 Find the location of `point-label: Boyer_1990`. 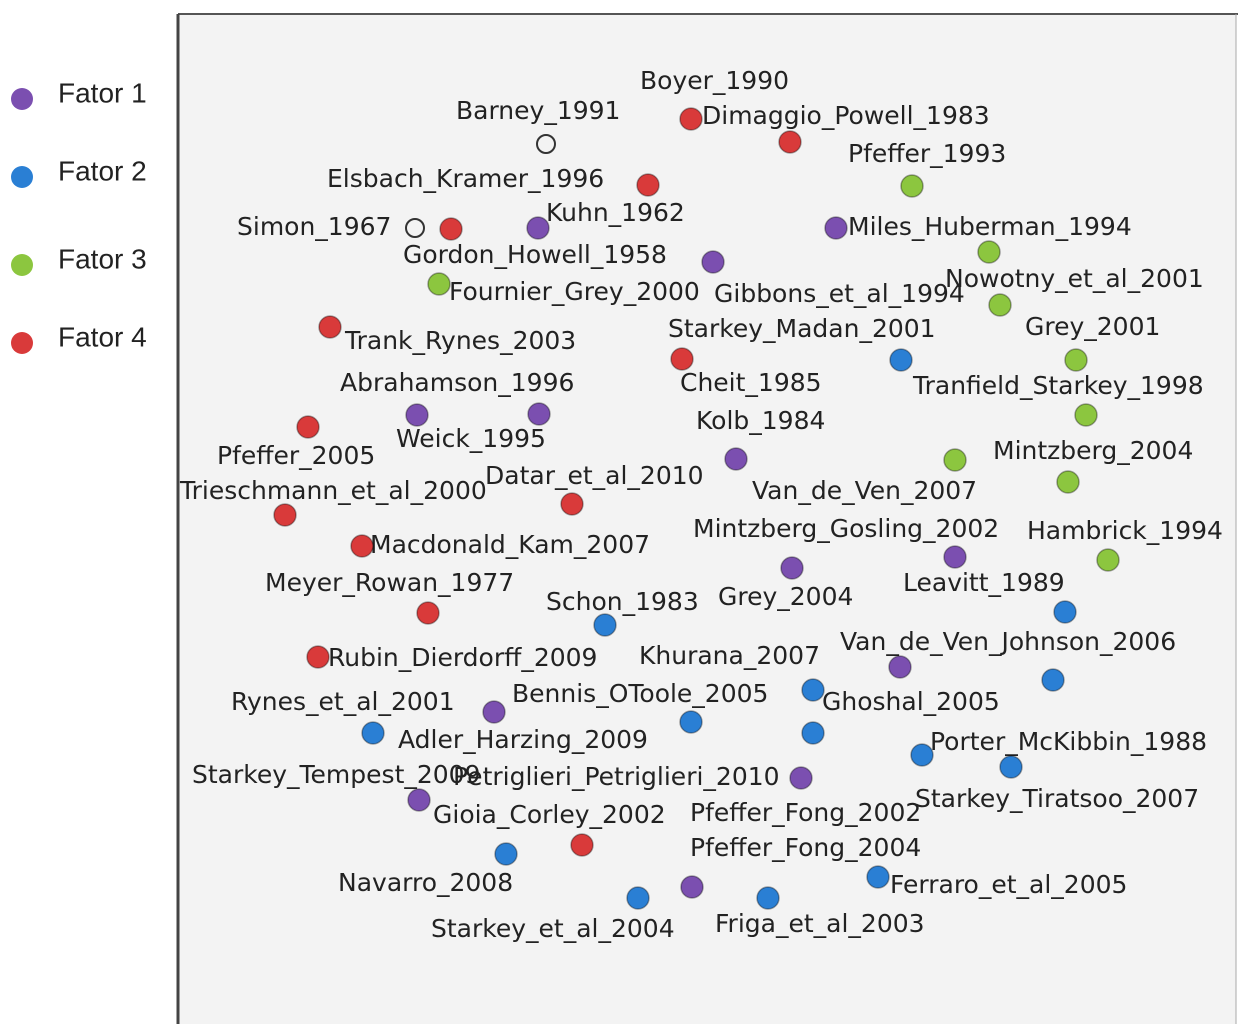

point-label: Boyer_1990 is located at coordinates (714, 80).